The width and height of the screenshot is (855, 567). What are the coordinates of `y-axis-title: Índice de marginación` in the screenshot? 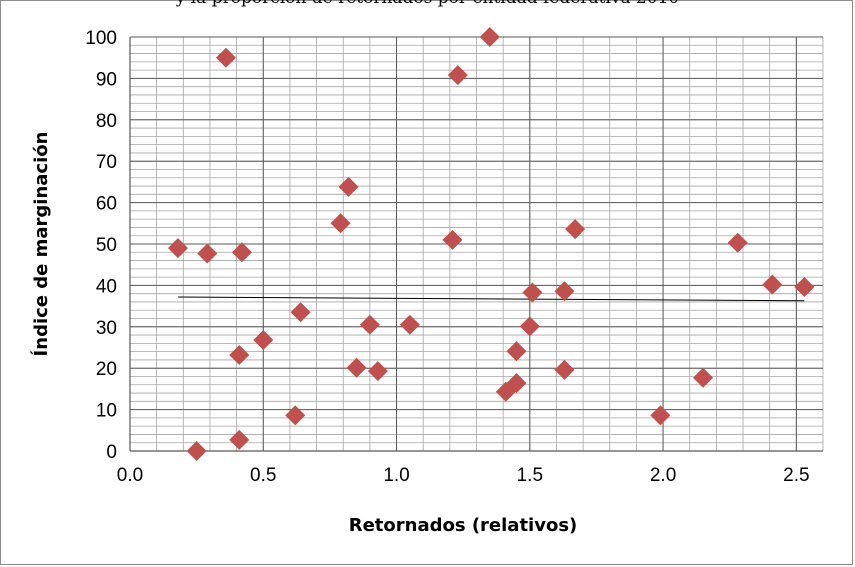 It's located at (41, 244).